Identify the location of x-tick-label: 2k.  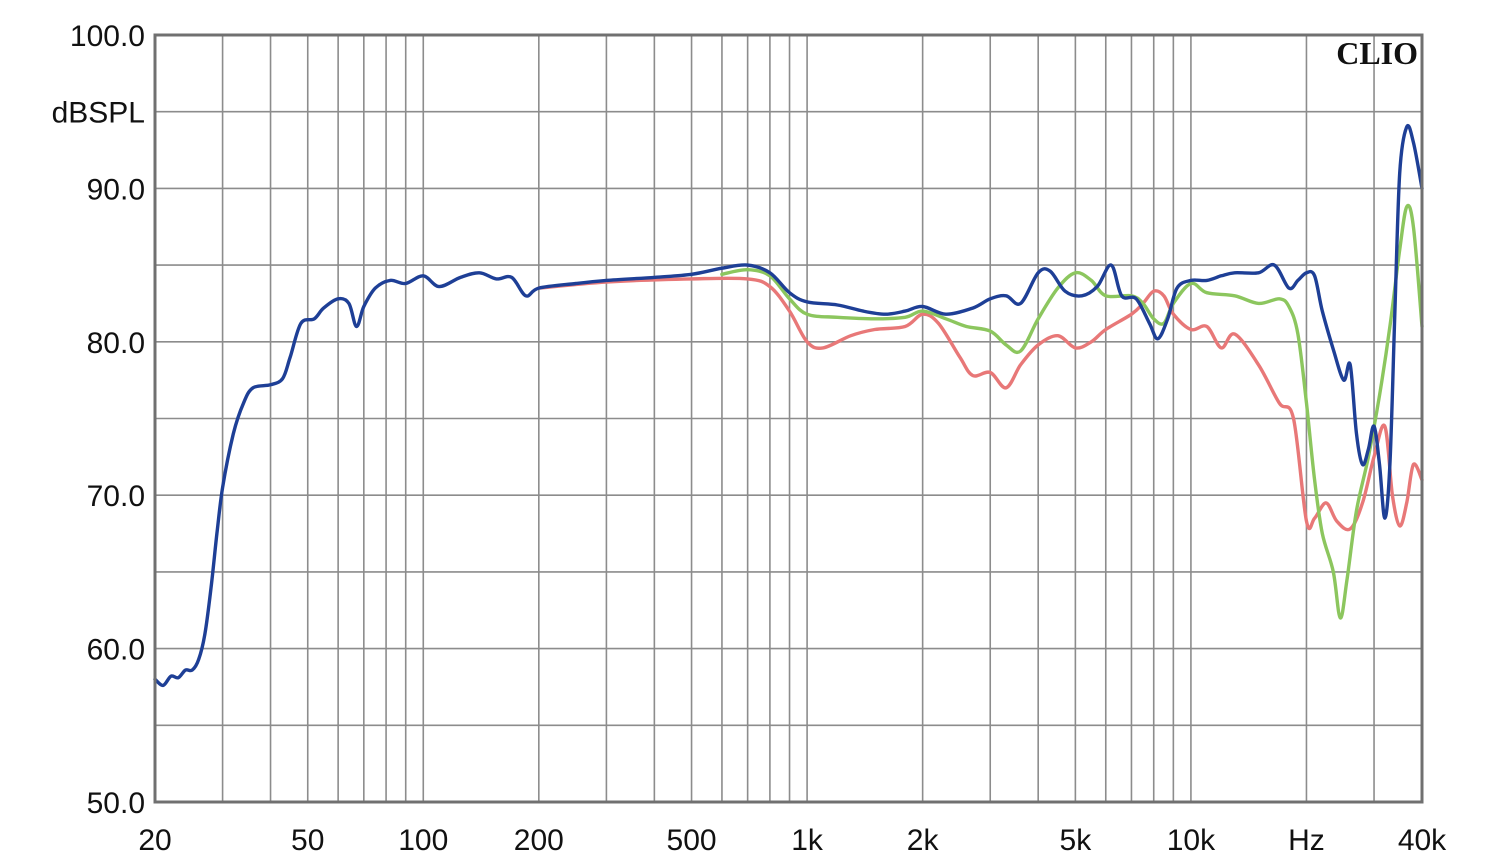
(923, 840).